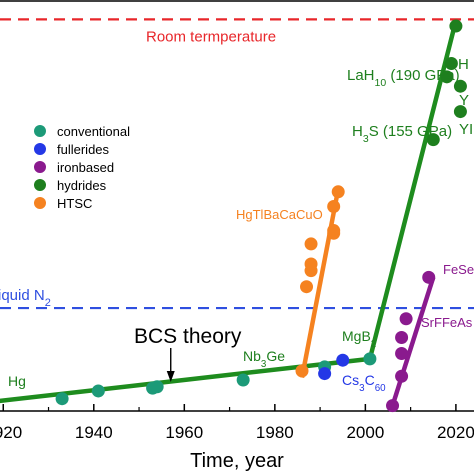 The width and height of the screenshot is (474, 474). I want to click on label-lah10: LaH10 (190 GPa), so click(403, 78).